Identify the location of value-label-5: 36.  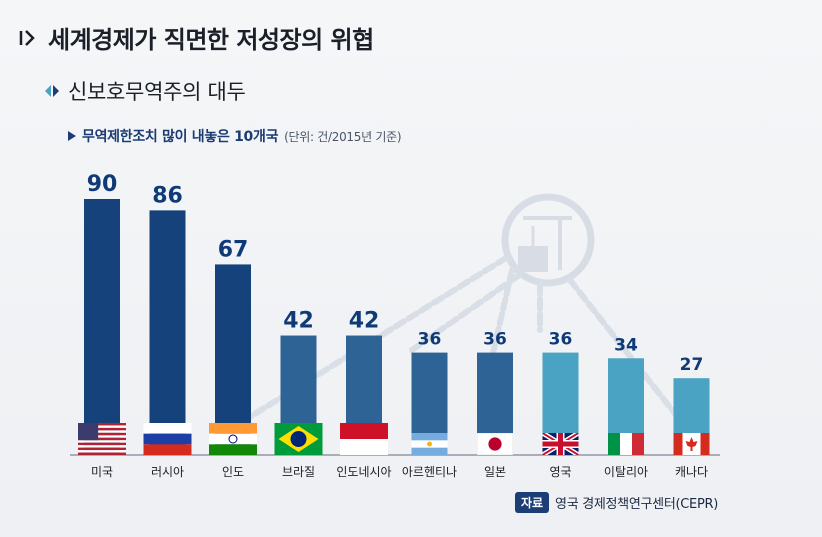
(430, 340).